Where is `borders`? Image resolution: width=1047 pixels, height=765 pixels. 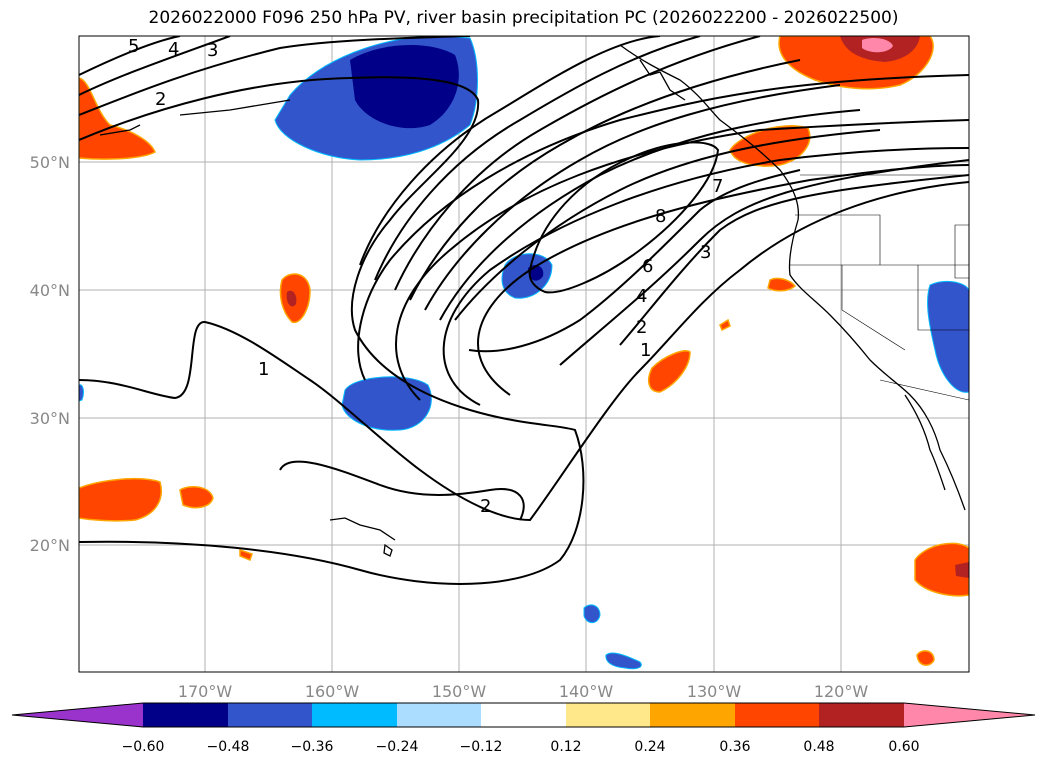
borders is located at coordinates (879, 287).